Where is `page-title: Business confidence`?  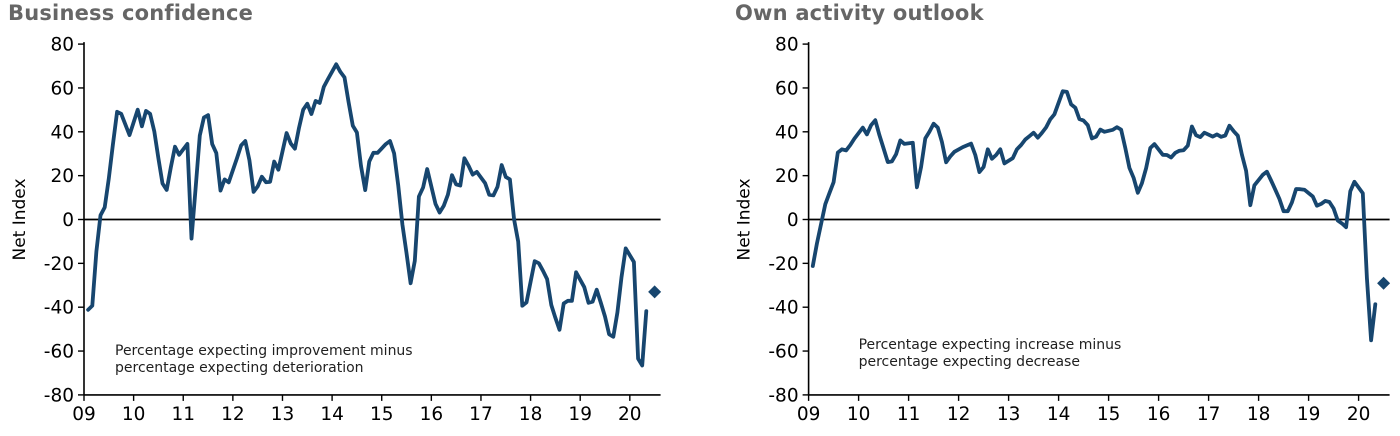
page-title: Business confidence is located at coordinates (131, 13).